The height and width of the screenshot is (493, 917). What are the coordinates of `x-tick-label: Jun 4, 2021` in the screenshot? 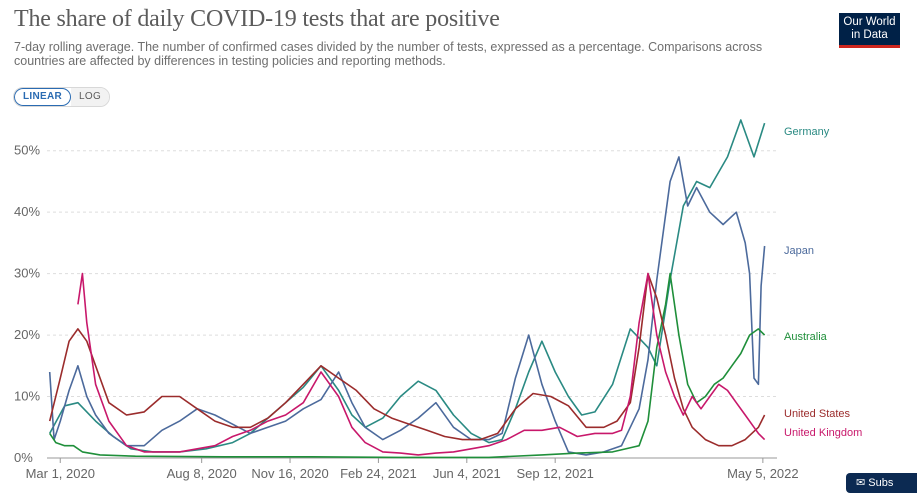 It's located at (467, 473).